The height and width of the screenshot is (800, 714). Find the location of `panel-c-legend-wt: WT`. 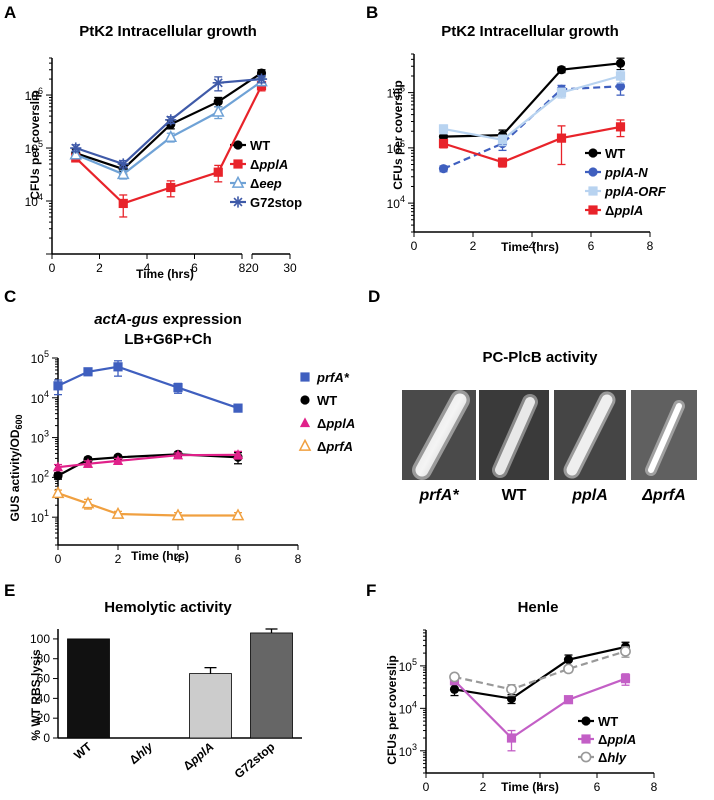

panel-c-legend-wt: WT is located at coordinates (318, 400).